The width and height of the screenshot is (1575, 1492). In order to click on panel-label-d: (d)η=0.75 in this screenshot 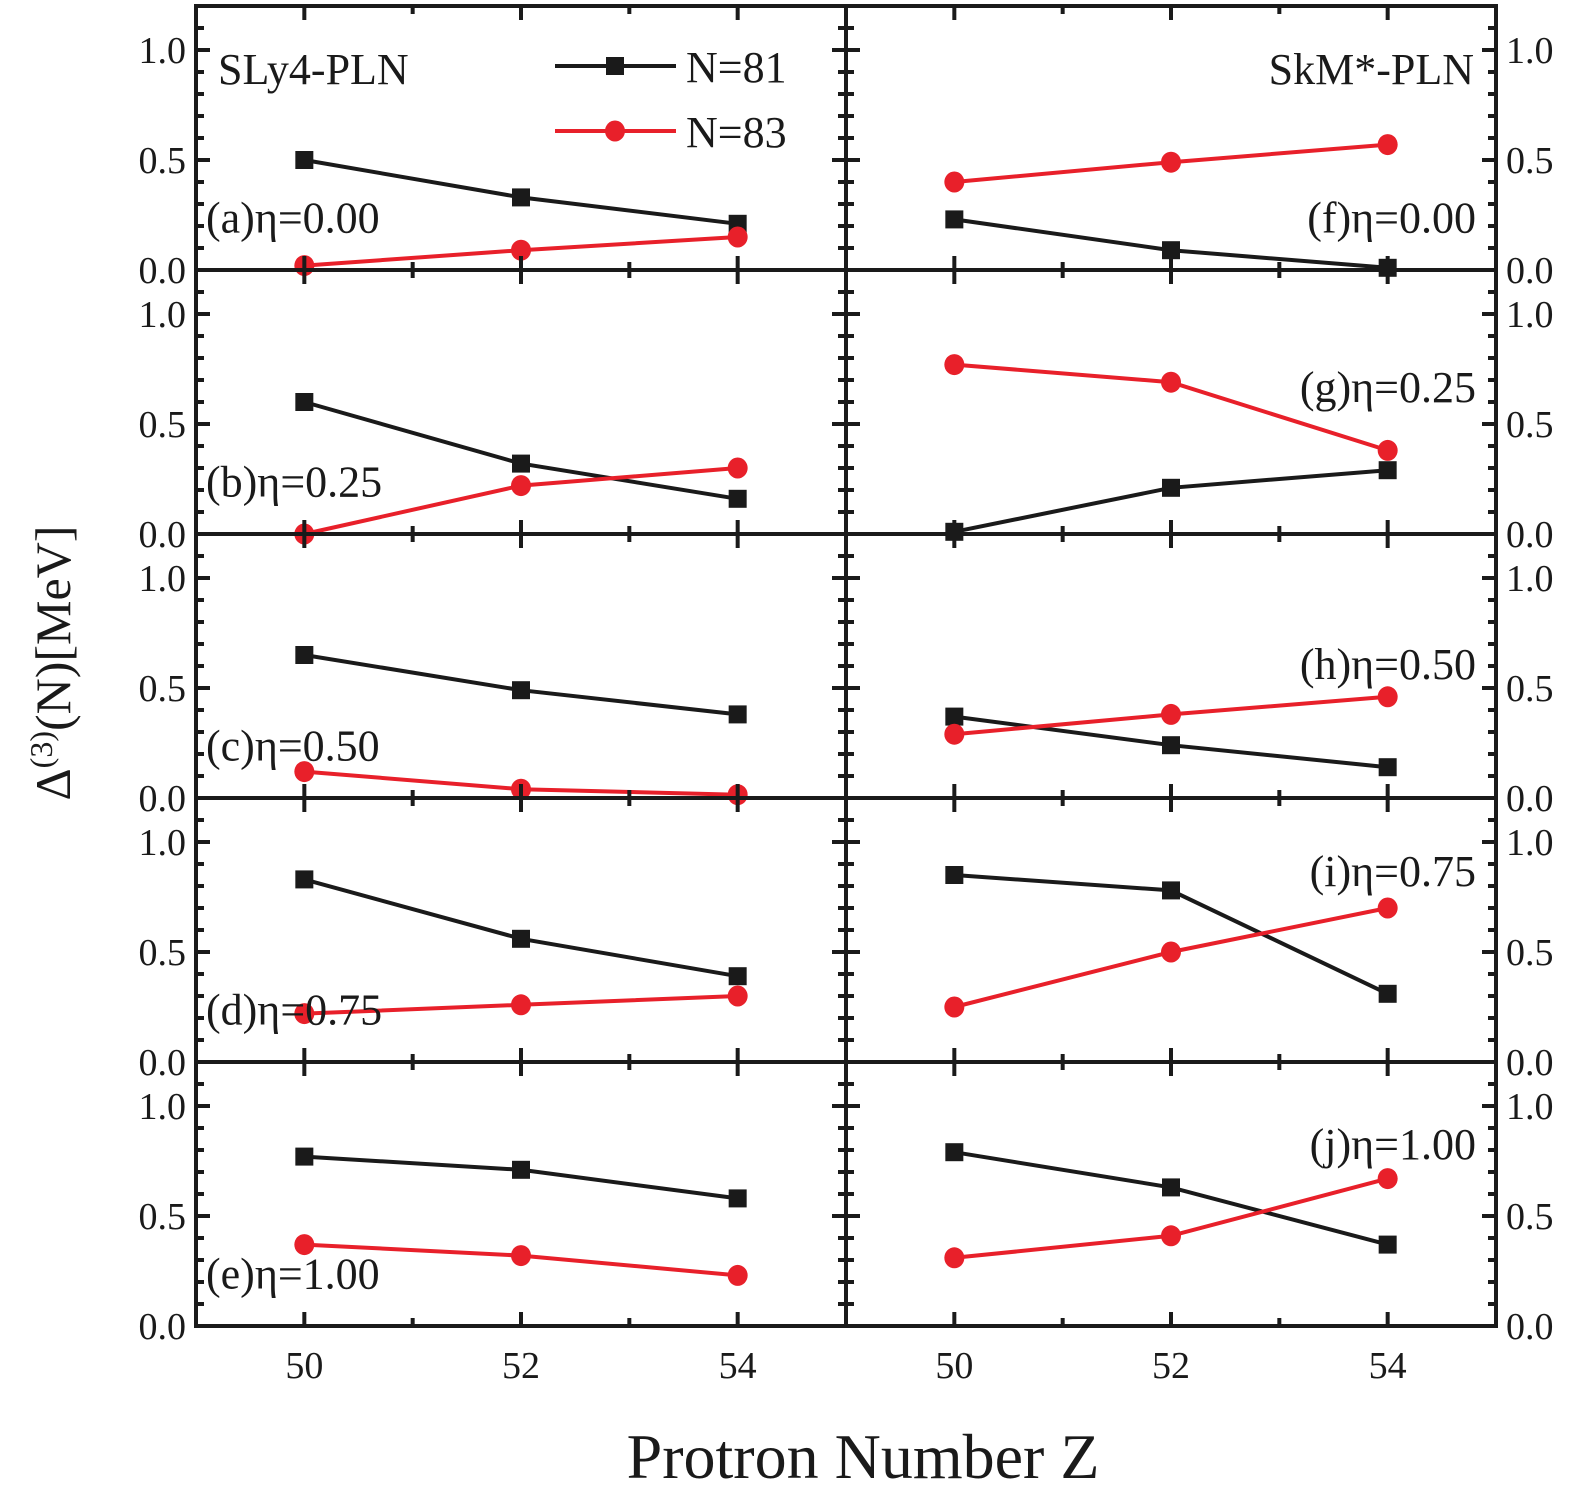, I will do `click(294, 1010)`.